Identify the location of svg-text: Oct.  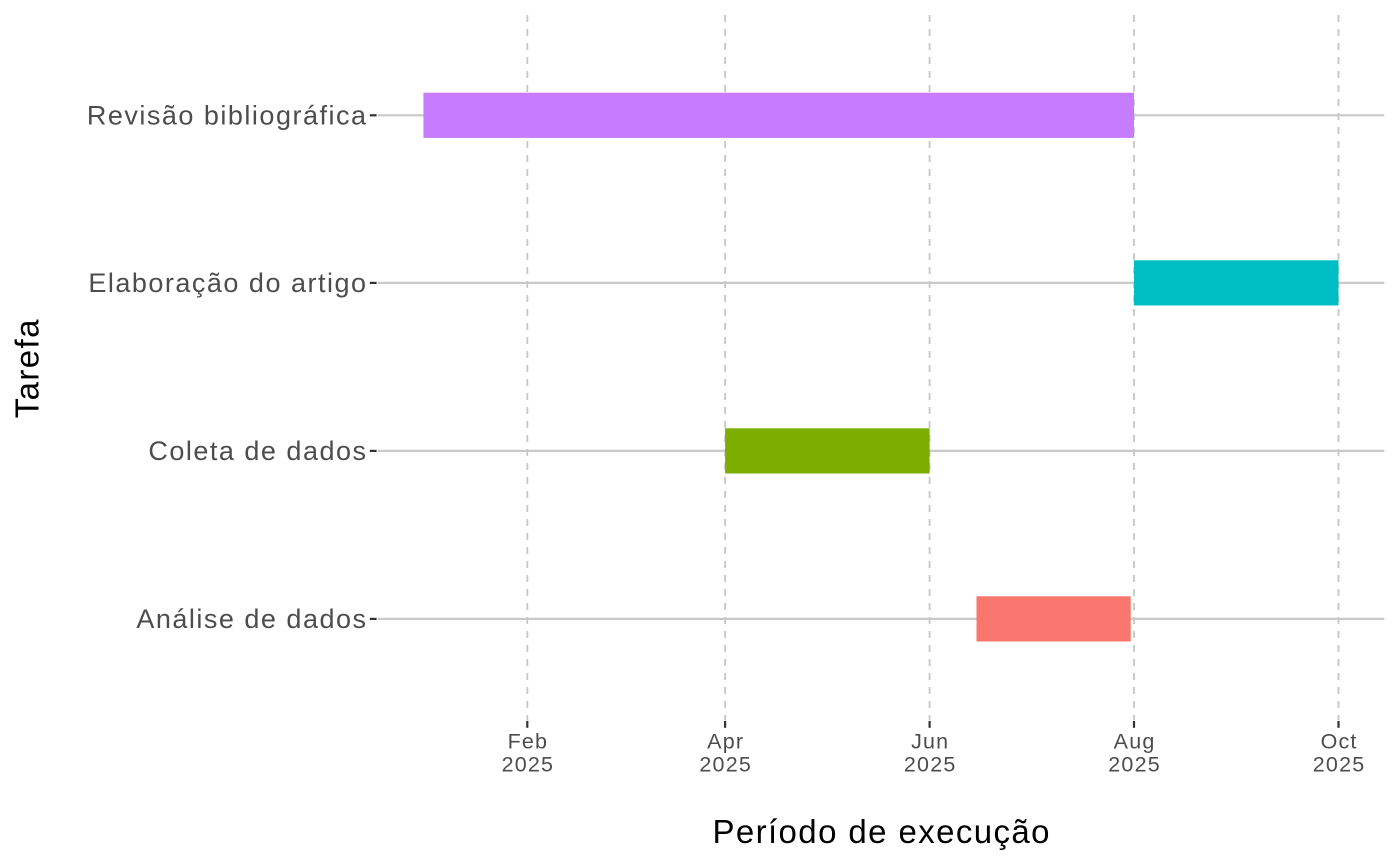
(1339, 742).